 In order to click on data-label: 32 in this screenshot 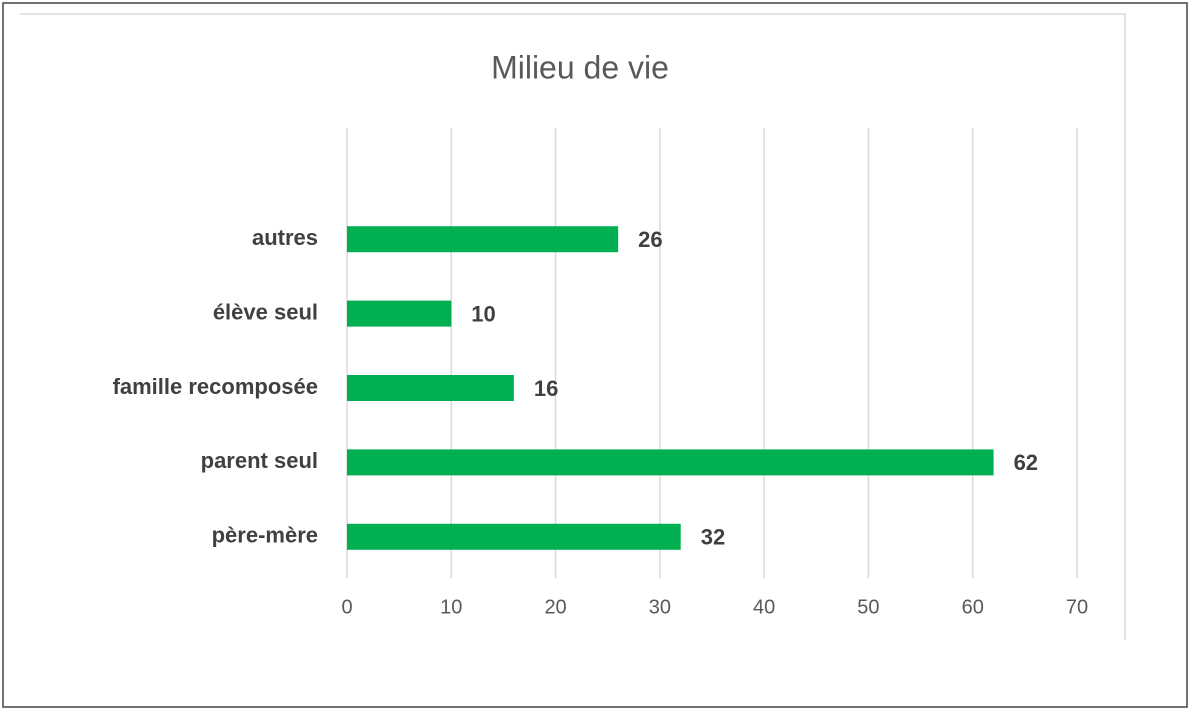, I will do `click(713, 537)`.